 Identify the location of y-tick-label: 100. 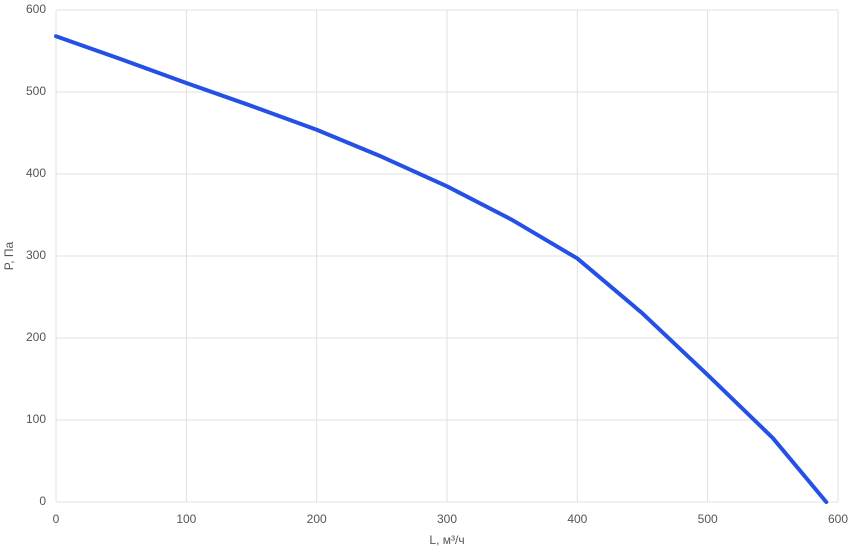
(36, 419).